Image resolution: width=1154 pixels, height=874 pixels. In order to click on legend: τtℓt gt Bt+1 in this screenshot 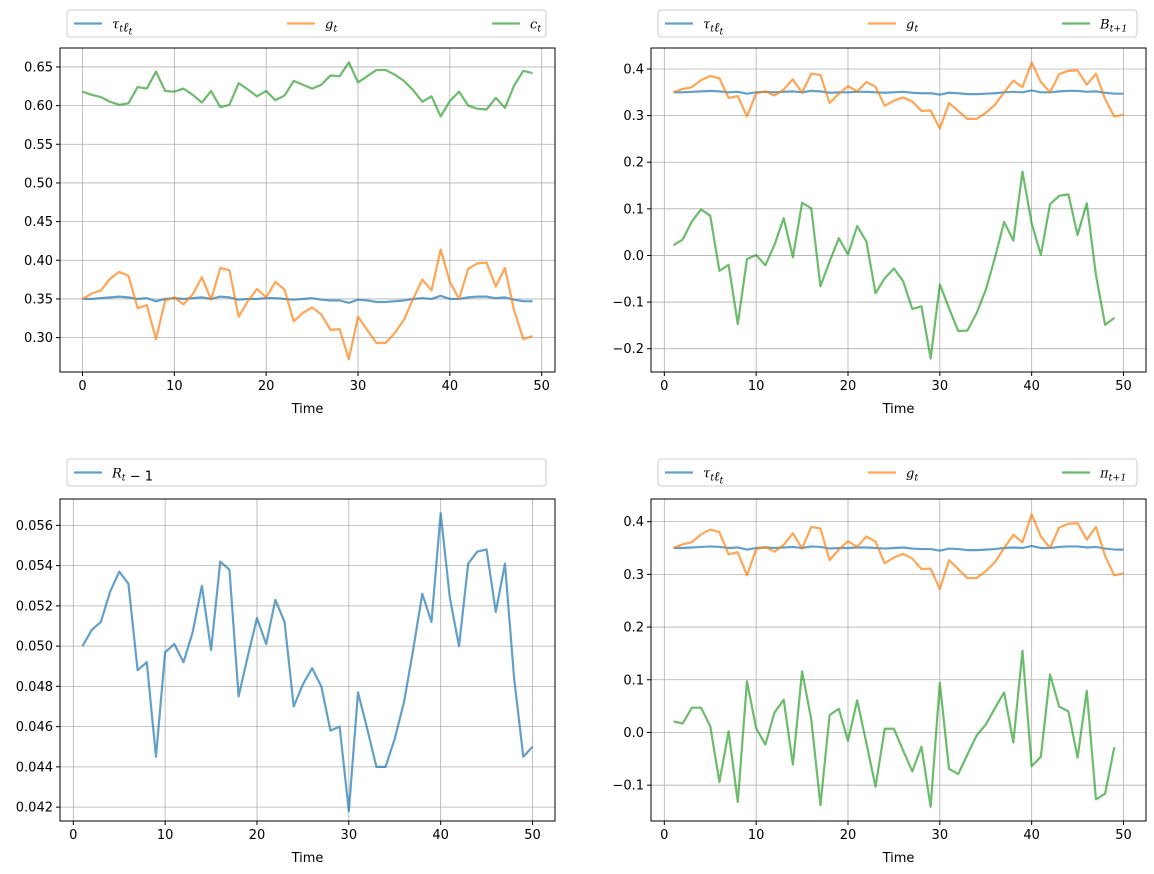, I will do `click(897, 23)`.